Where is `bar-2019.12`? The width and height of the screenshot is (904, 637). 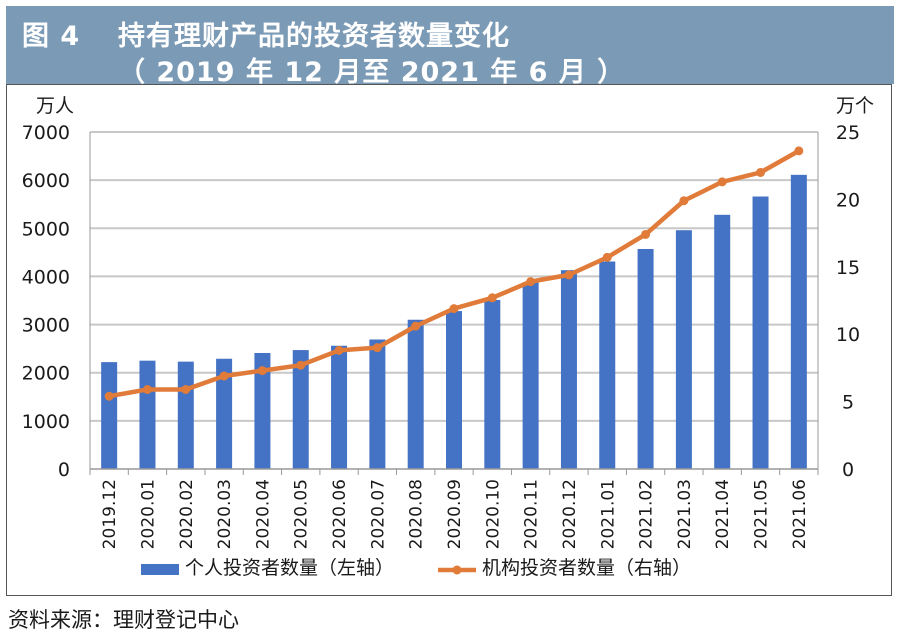
bar-2019.12 is located at coordinates (109, 415).